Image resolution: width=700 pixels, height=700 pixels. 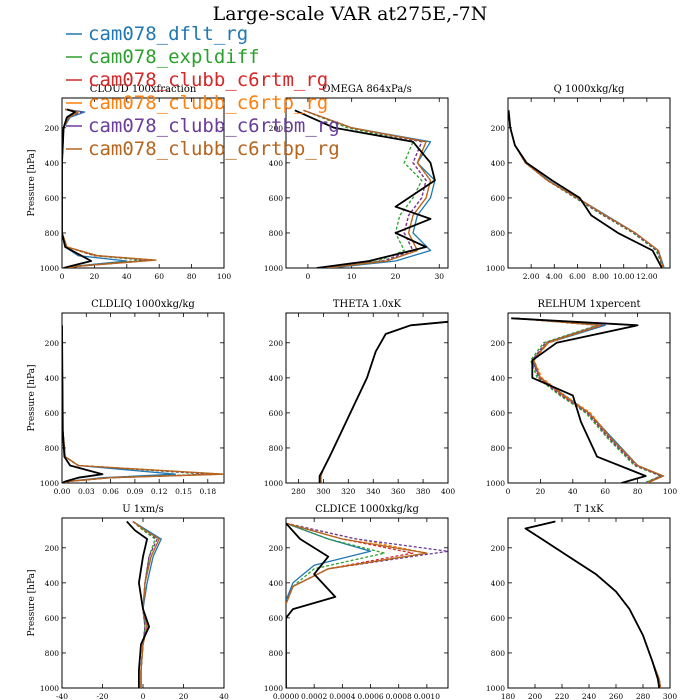 I want to click on x-tick-label: 30, so click(x=439, y=276).